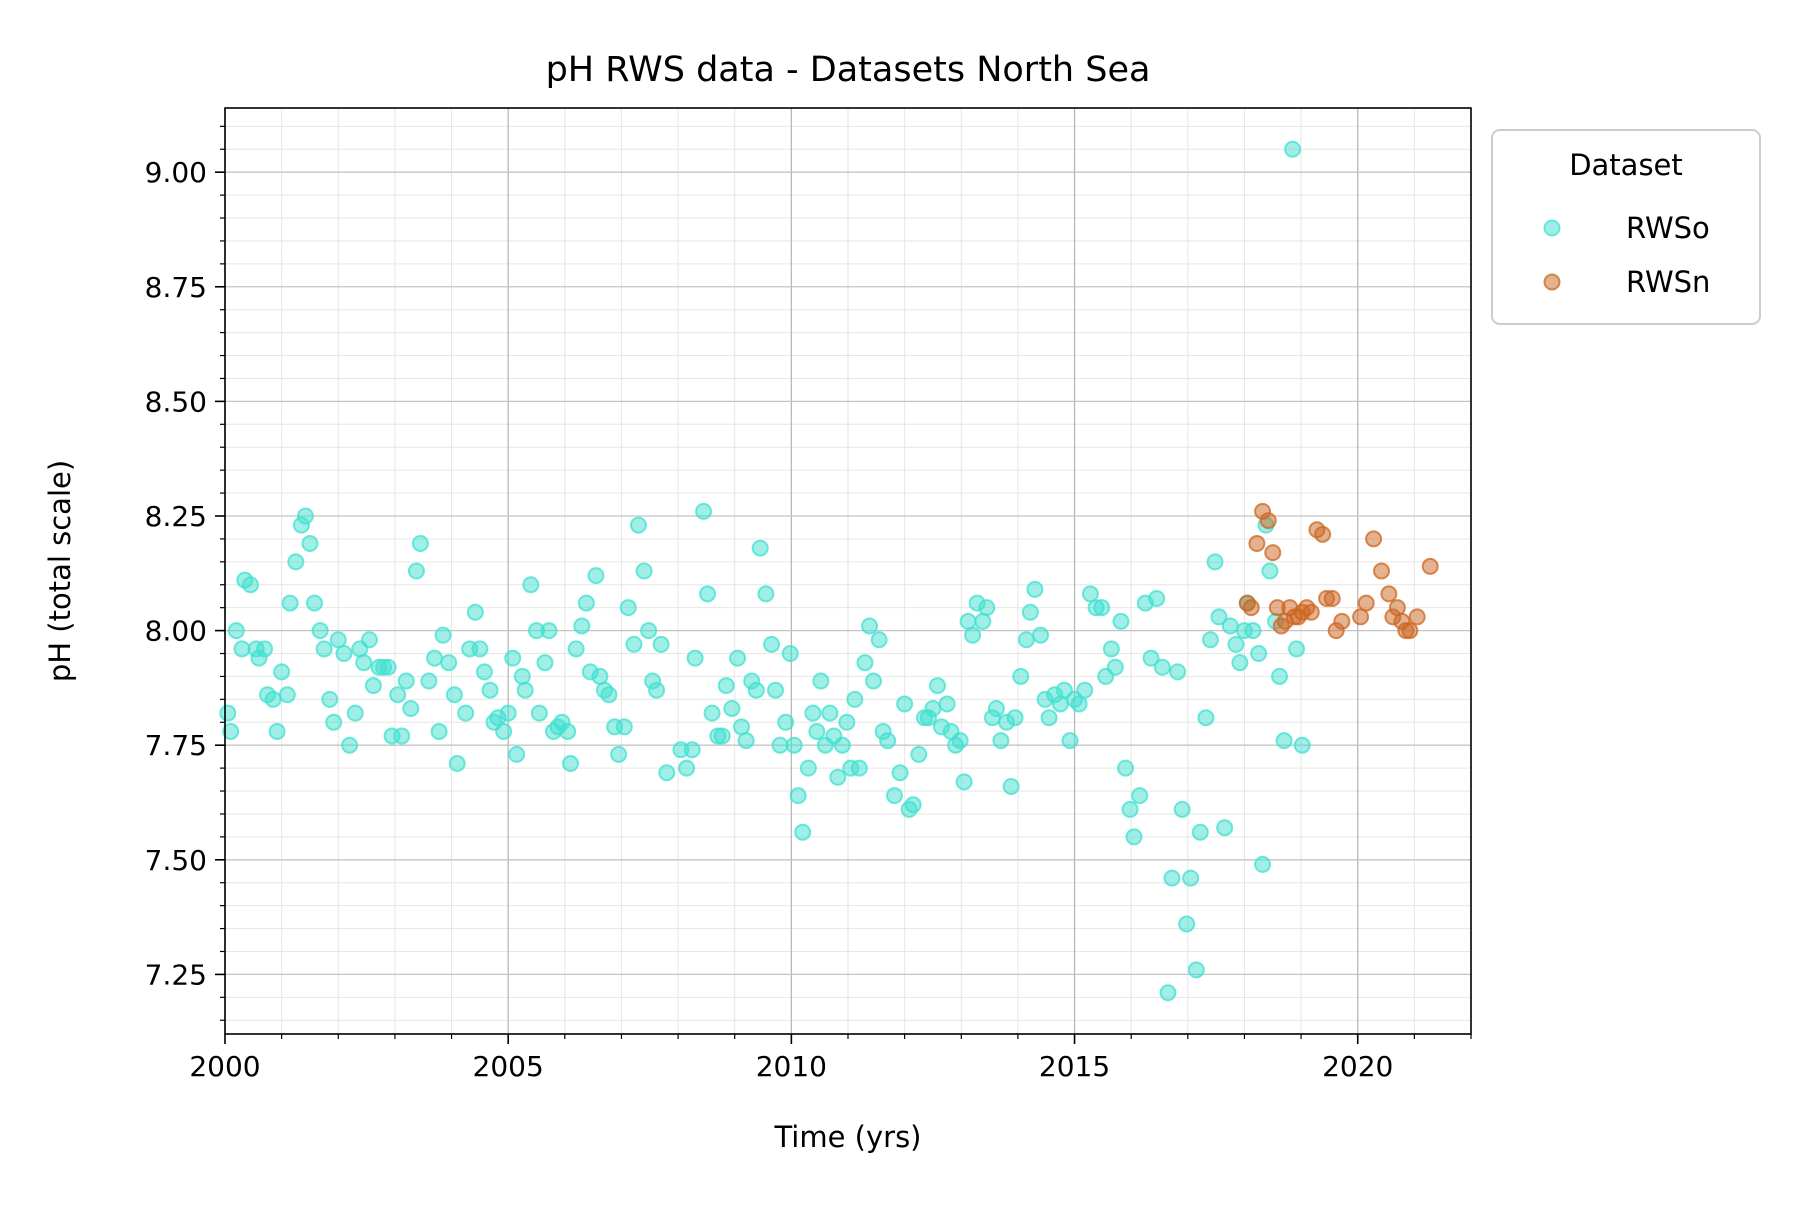  I want to click on y-tick-label: 8.50, so click(176, 401).